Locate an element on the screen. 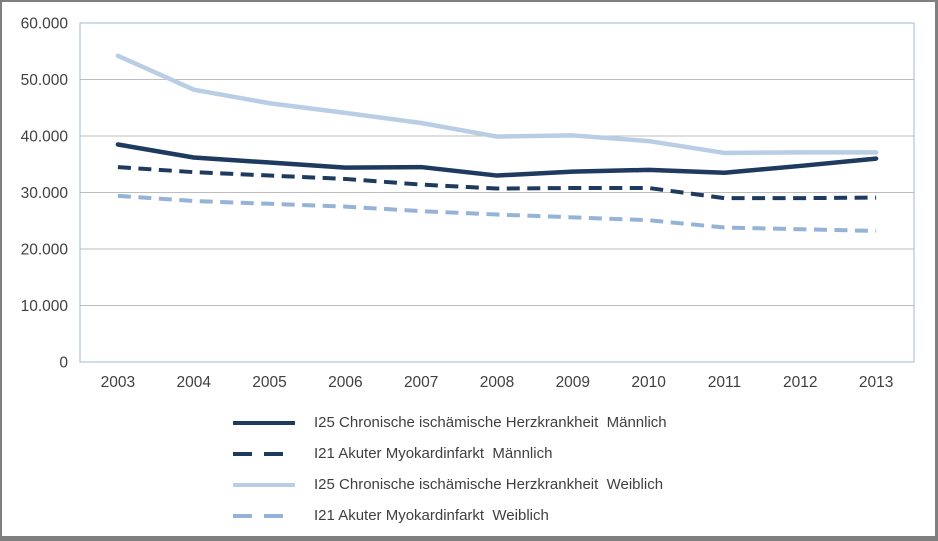 This screenshot has height=541, width=938. legend-item-3: I21 Akuter Myokardinfarkt Weiblich is located at coordinates (450, 515).